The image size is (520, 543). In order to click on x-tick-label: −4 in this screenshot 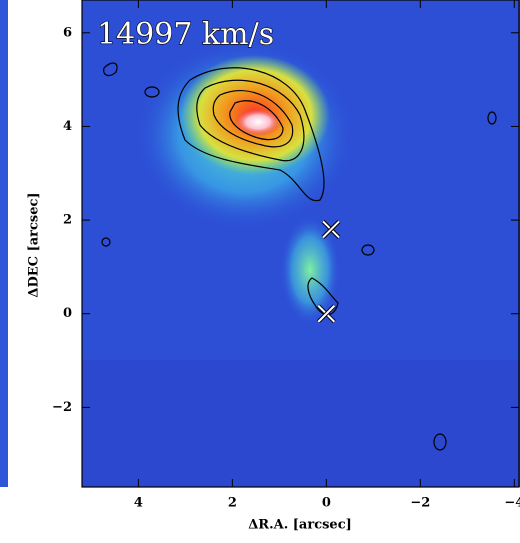, I will do `click(512, 503)`.